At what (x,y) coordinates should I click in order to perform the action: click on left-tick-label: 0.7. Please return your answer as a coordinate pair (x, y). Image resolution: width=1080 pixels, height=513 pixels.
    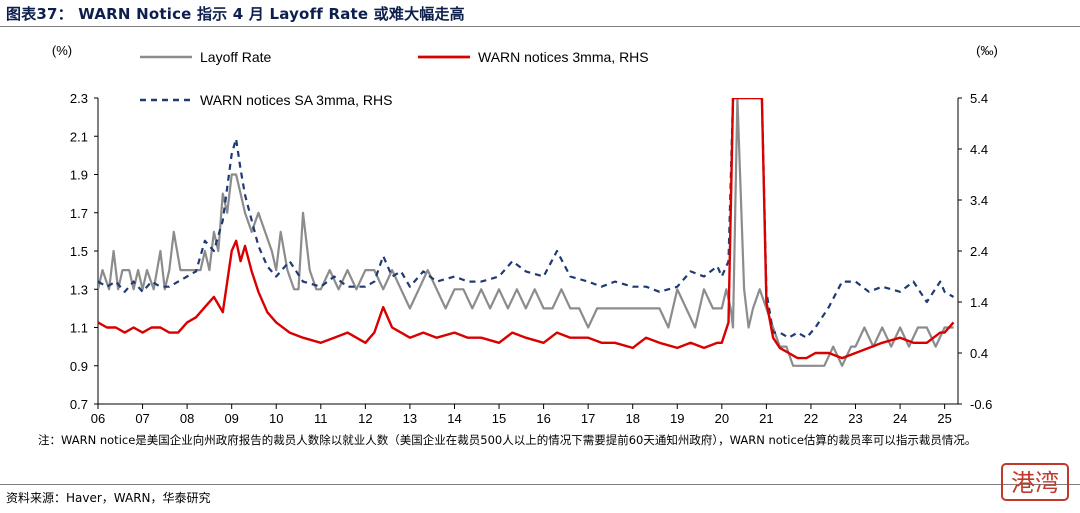
    Looking at the image, I should click on (79, 404).